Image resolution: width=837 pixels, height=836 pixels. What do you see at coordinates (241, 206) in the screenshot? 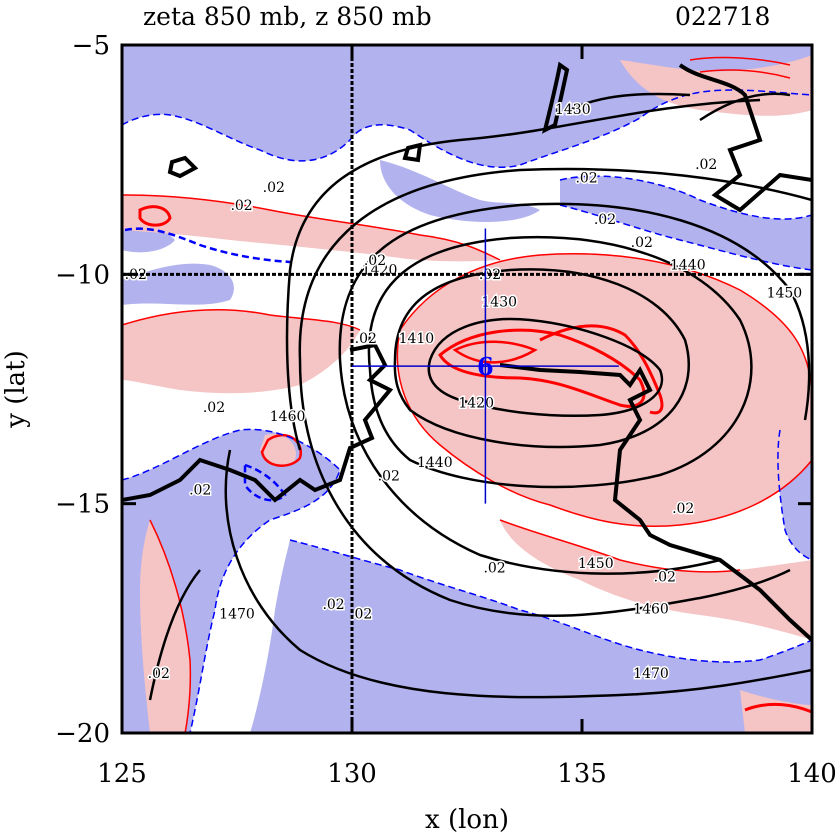
I see `vorticity-contour-label-1: .02` at bounding box center [241, 206].